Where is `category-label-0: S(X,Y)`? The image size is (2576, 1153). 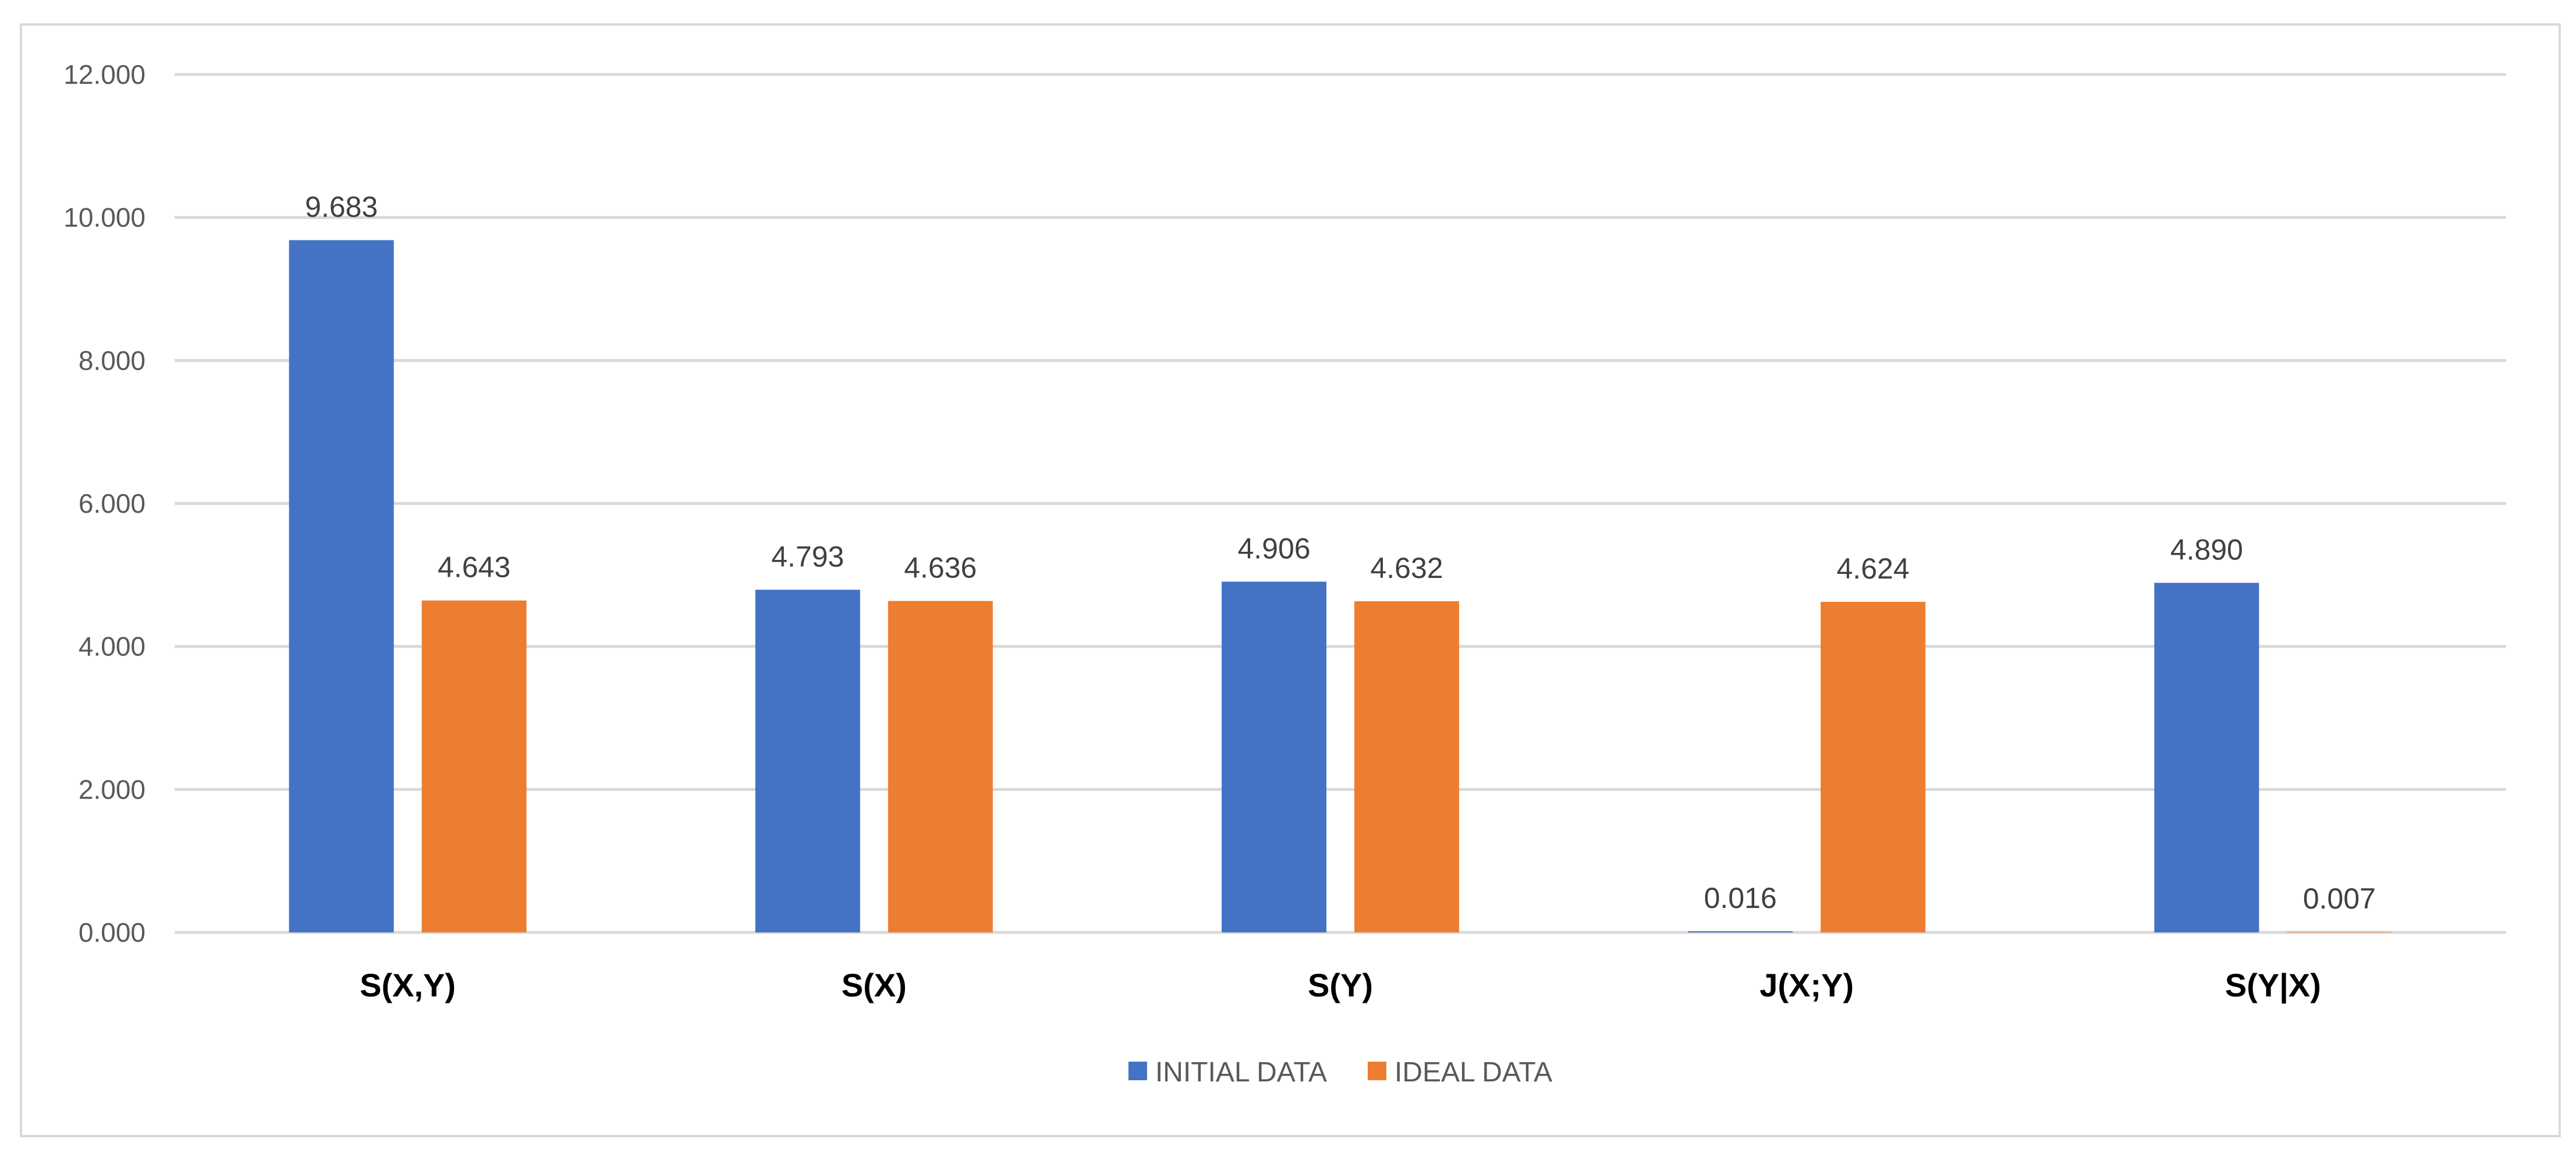
category-label-0: S(X,Y) is located at coordinates (408, 985).